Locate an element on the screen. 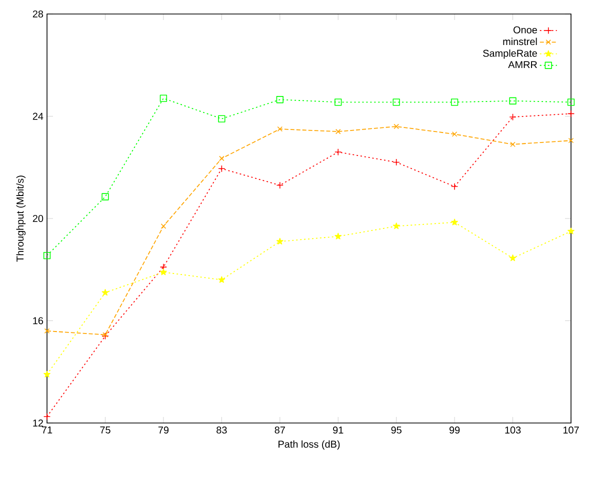 This screenshot has height=479, width=590. x-tick-label: 99 is located at coordinates (454, 430).